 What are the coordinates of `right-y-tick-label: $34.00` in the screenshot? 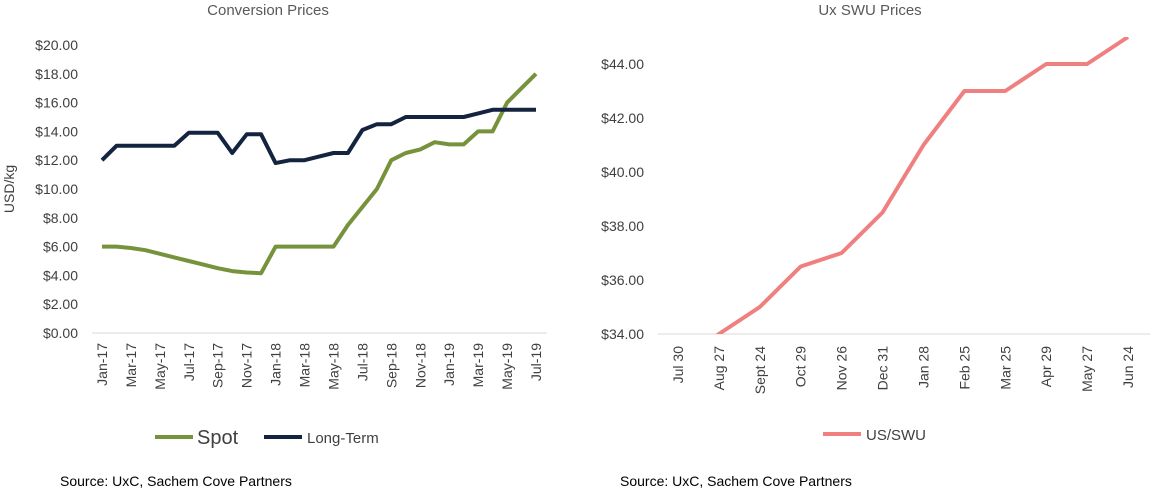 It's located at (622, 334).